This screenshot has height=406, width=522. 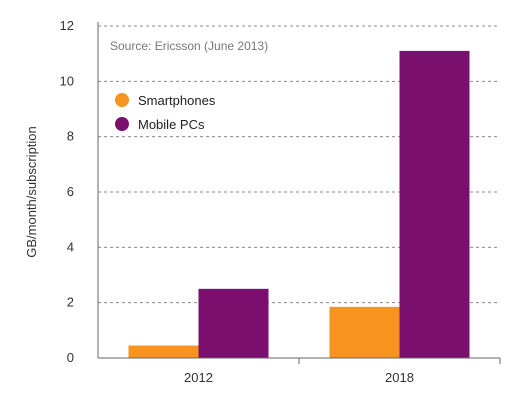 I want to click on bar-mobile-pcs-2012, so click(x=233, y=323).